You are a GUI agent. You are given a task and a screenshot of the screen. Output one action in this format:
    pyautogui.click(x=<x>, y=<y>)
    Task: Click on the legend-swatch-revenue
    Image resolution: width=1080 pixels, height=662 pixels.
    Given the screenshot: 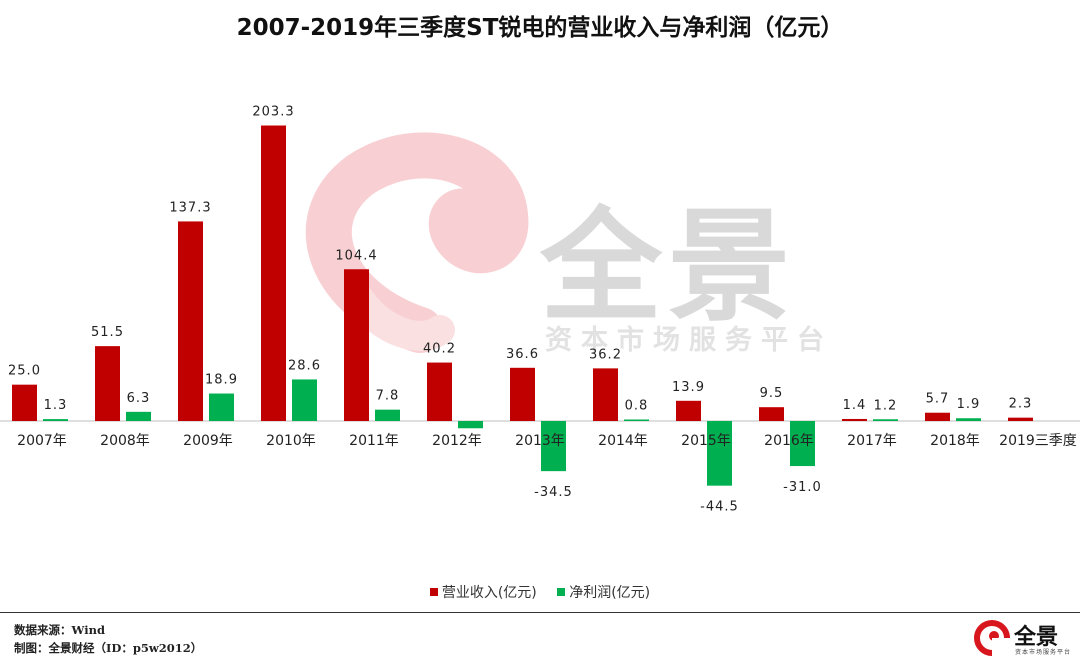 What is the action you would take?
    pyautogui.click(x=433, y=592)
    